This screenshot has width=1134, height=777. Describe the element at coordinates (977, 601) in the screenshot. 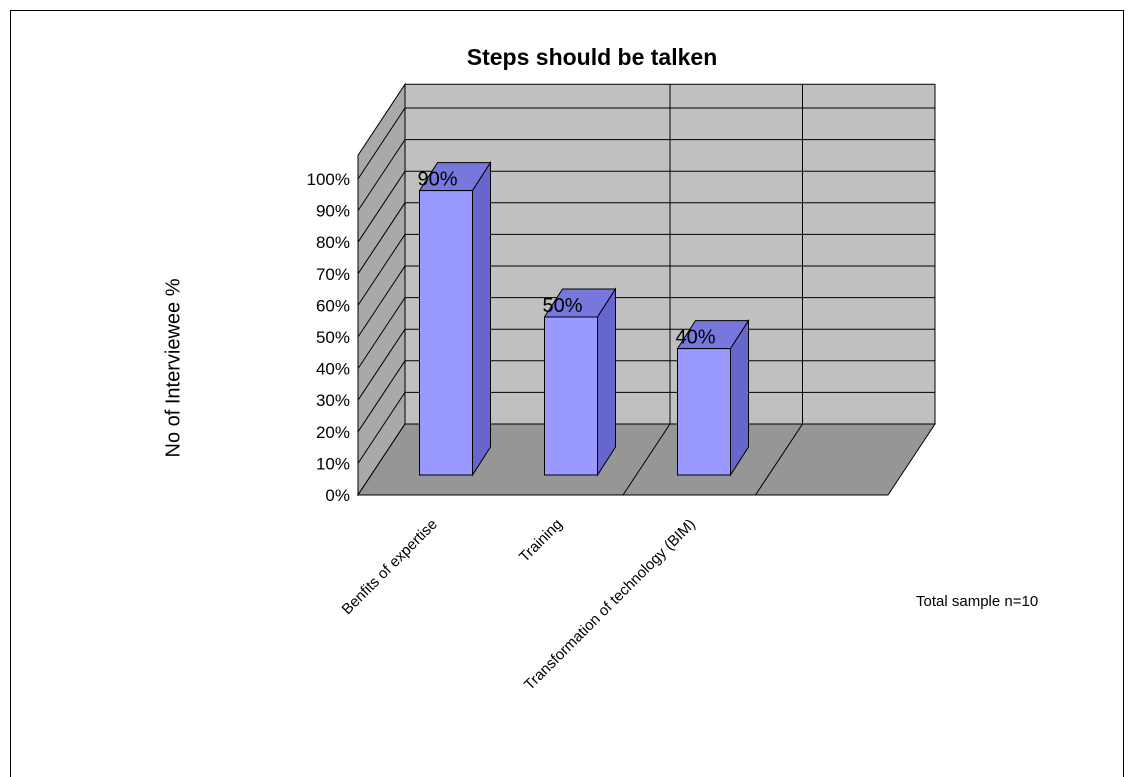

I see `sample-size-note: Total sample n=10` at that location.